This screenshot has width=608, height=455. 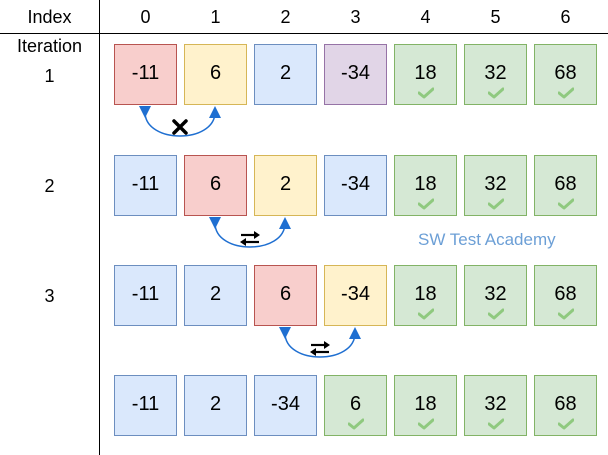 I want to click on column-index-4: 4, so click(x=425, y=17).